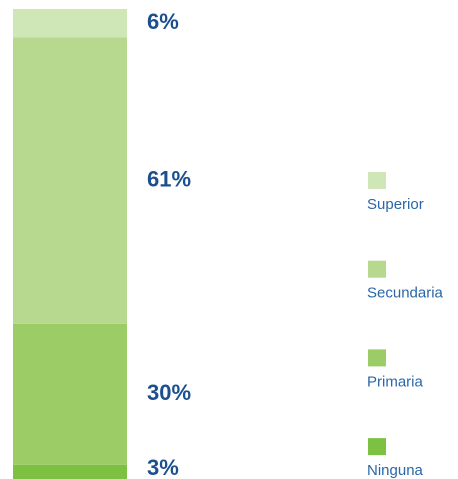 This screenshot has height=479, width=458. What do you see at coordinates (395, 204) in the screenshot?
I see `legend-label: Superior` at bounding box center [395, 204].